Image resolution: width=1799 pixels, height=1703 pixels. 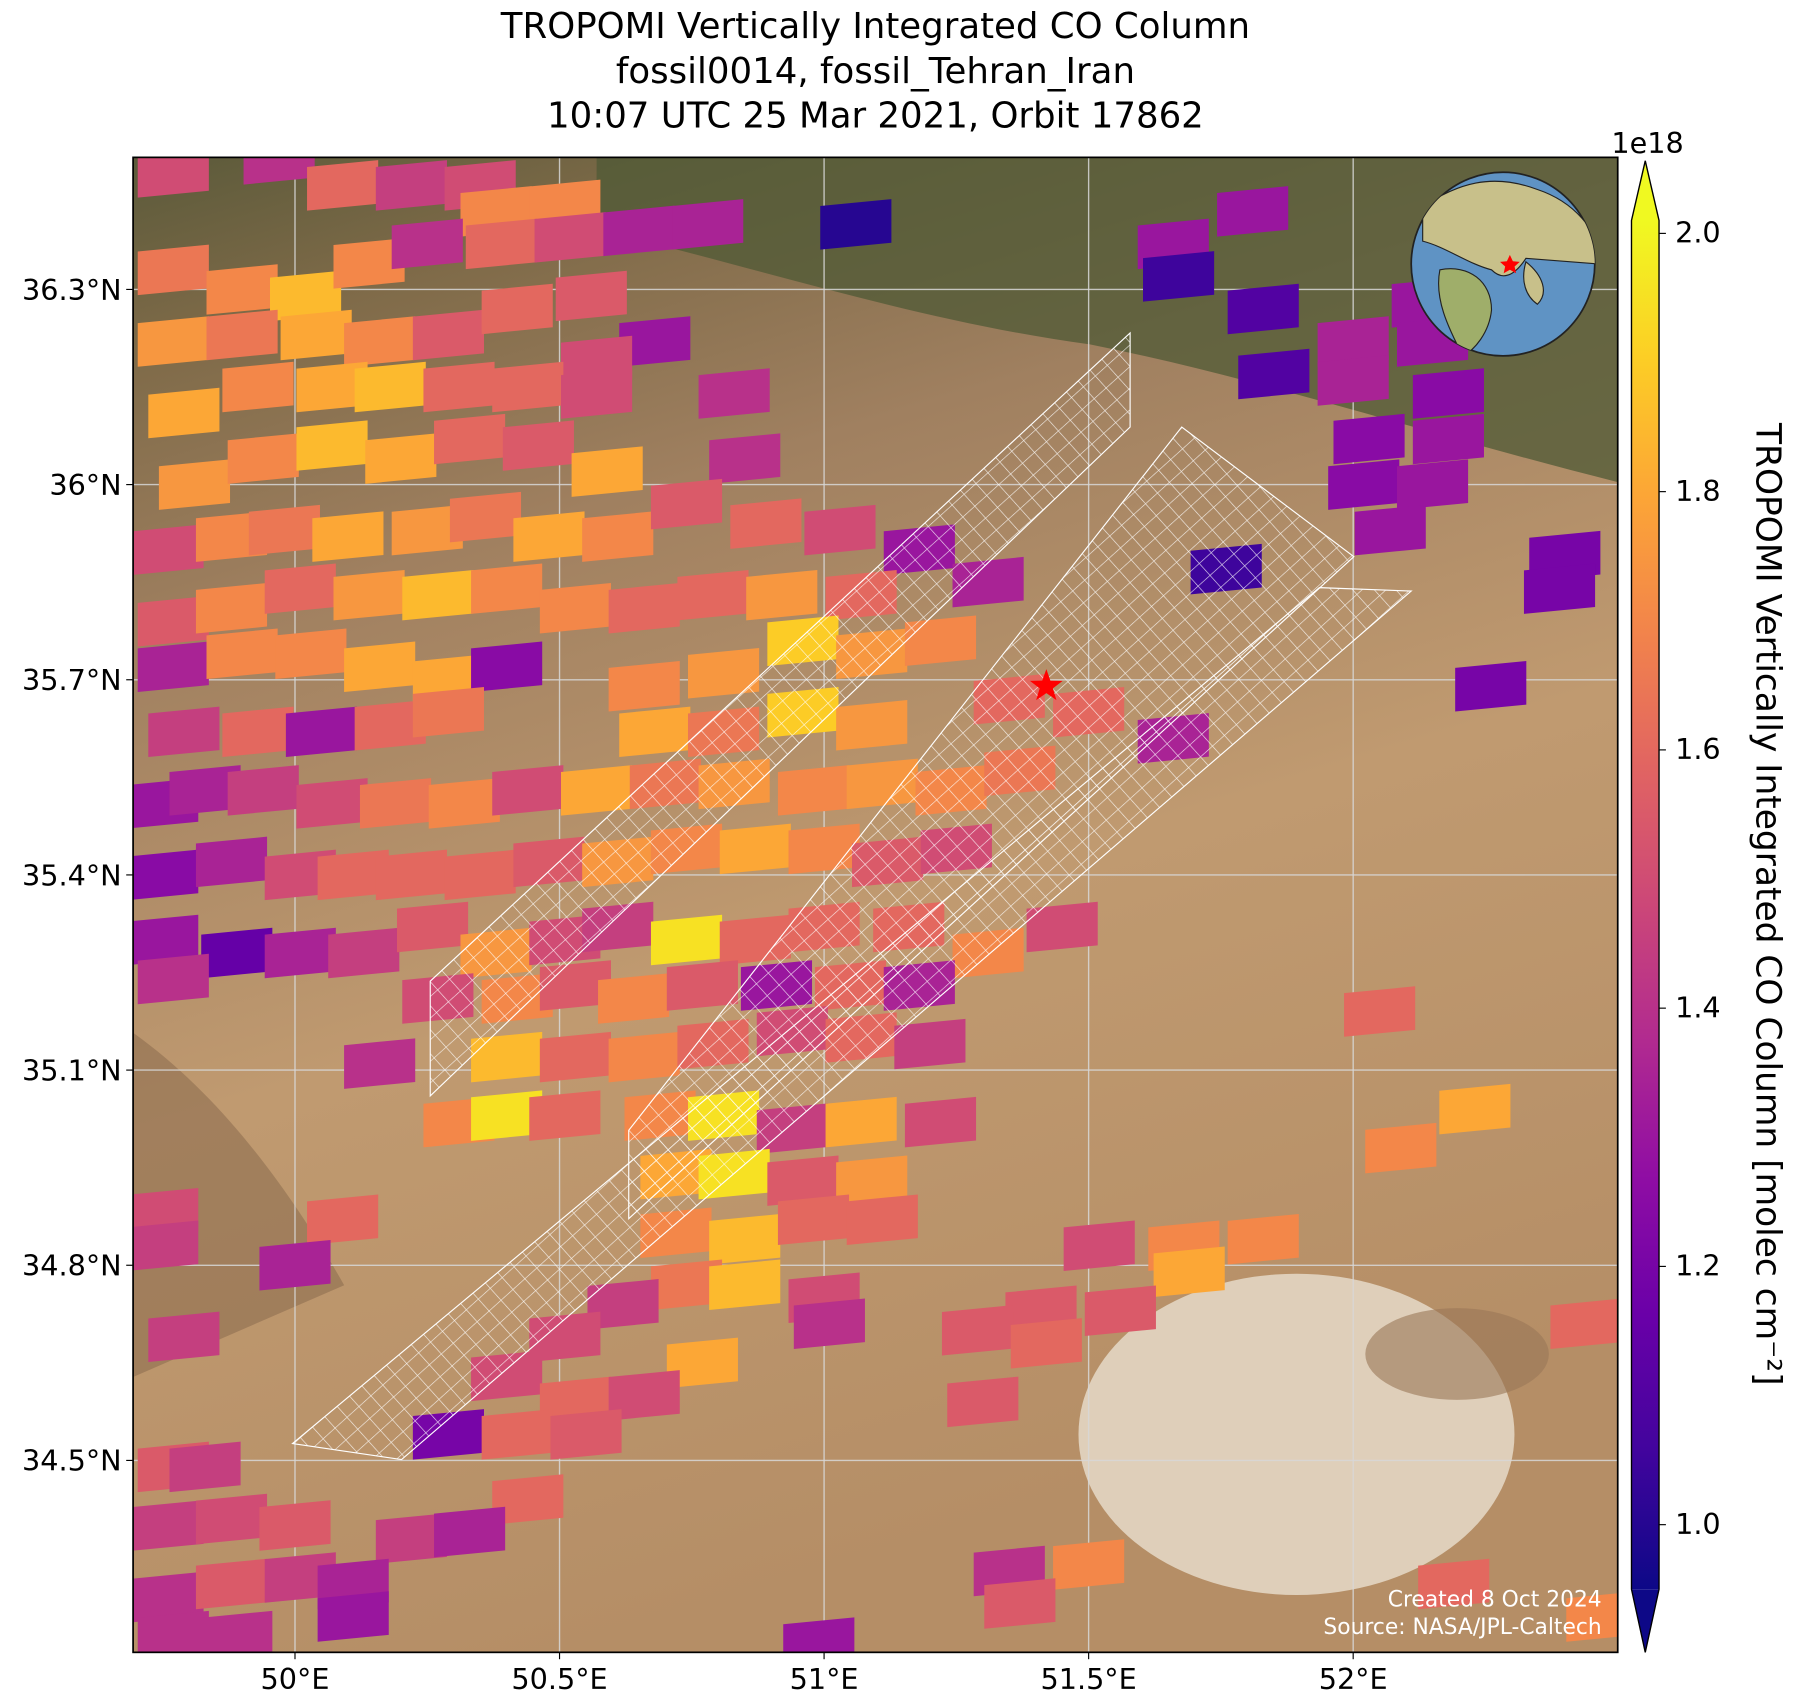 I want to click on colorbar-extend-min, so click(x=1645, y=1621).